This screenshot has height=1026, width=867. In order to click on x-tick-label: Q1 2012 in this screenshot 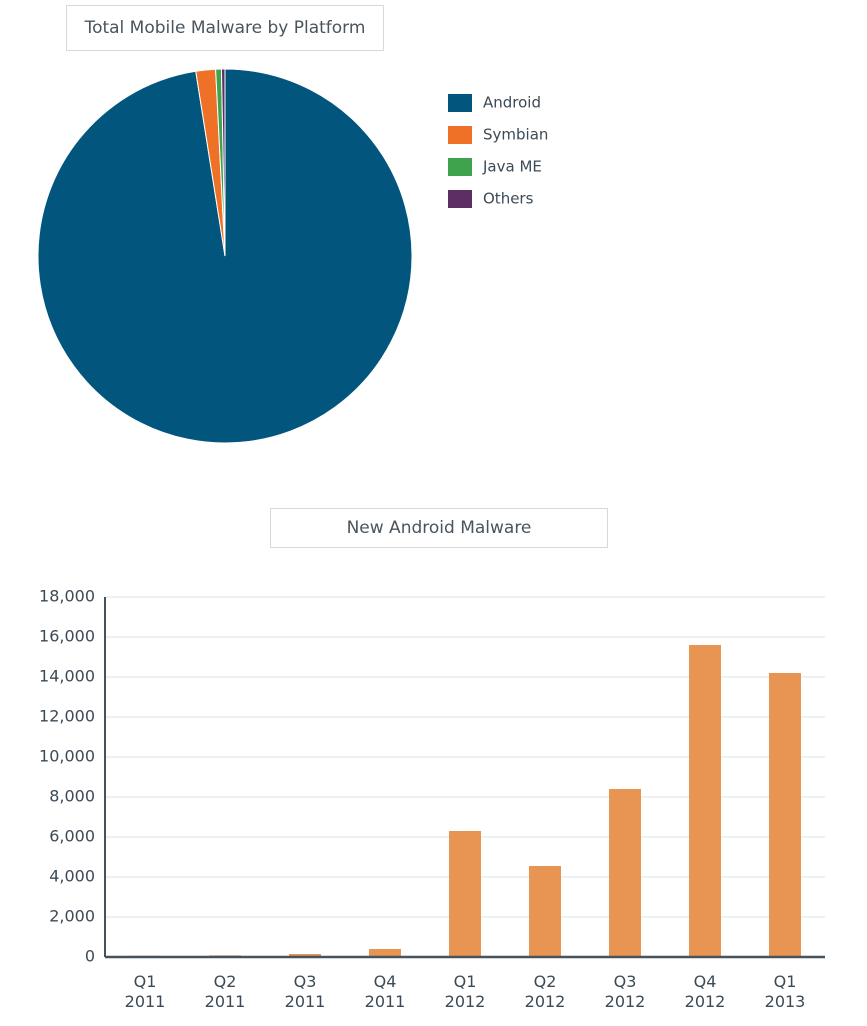, I will do `click(465, 991)`.